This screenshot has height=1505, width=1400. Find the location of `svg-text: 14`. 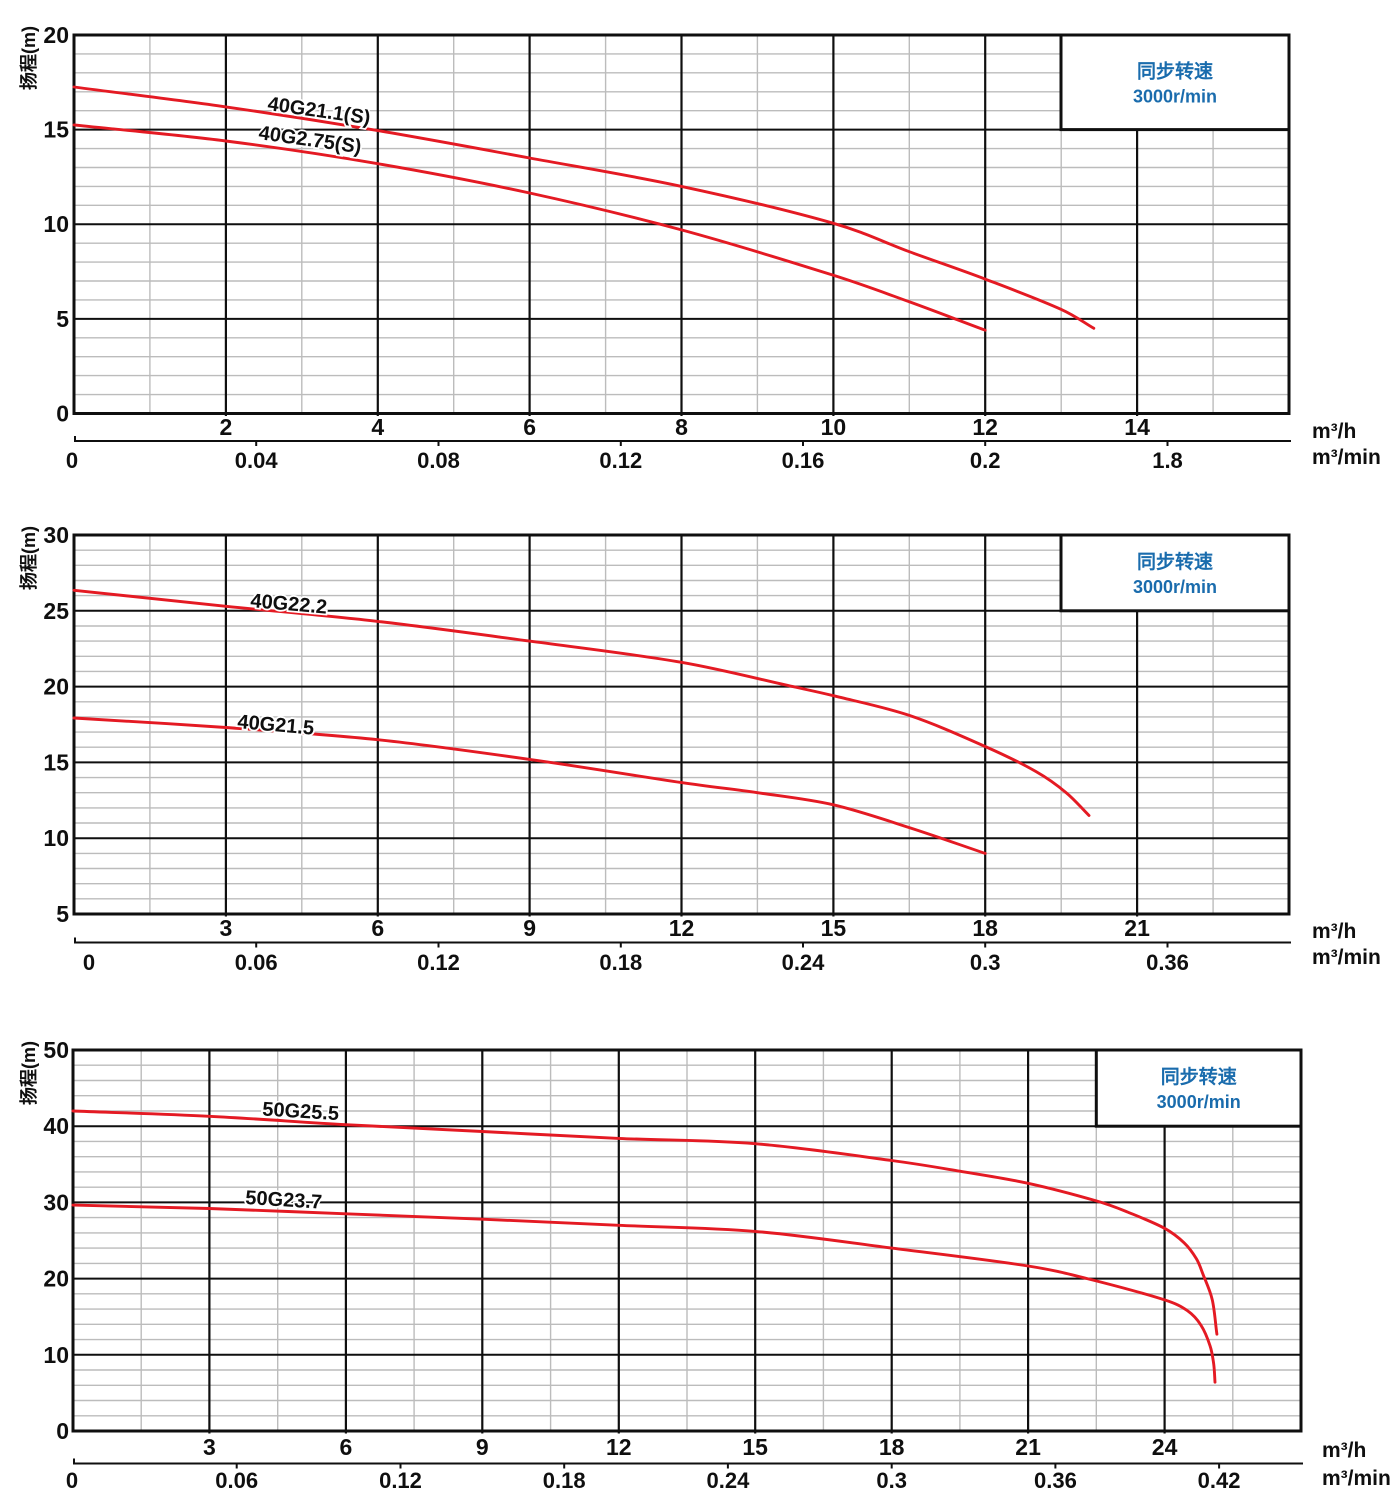

svg-text: 14 is located at coordinates (1137, 427).